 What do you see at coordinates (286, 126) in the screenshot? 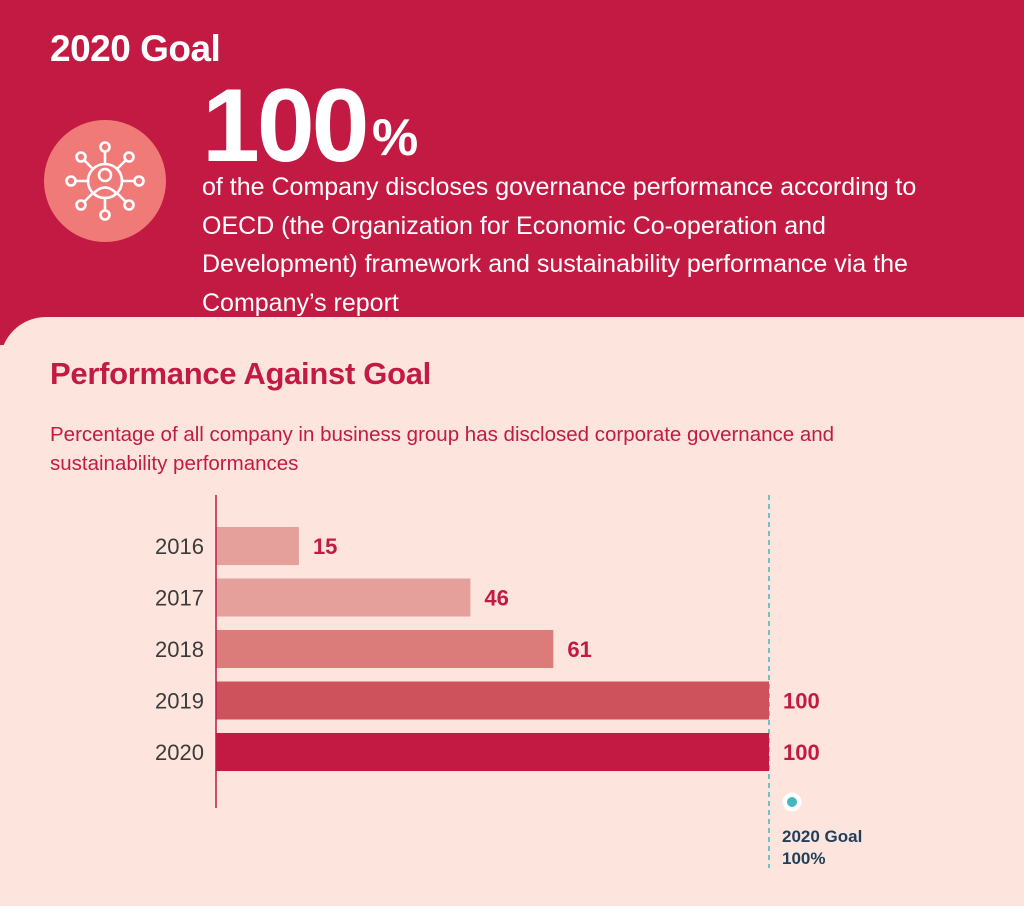
I see `goal-percentage-value: 100` at bounding box center [286, 126].